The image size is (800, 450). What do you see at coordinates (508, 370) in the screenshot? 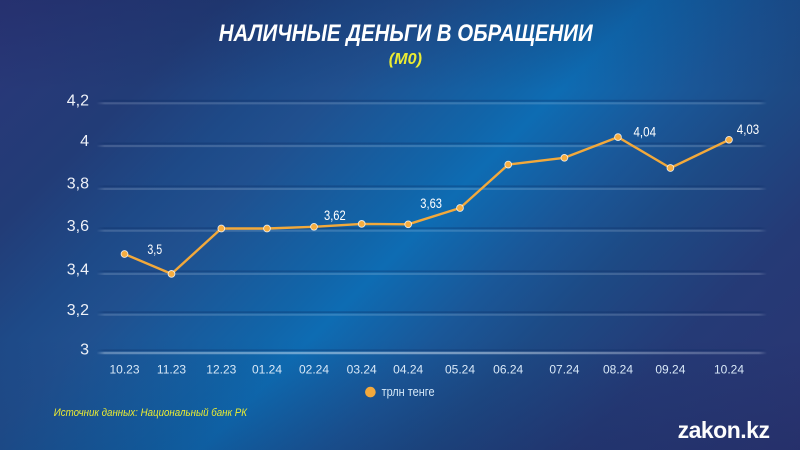
I see `svg-text: 06.24` at bounding box center [508, 370].